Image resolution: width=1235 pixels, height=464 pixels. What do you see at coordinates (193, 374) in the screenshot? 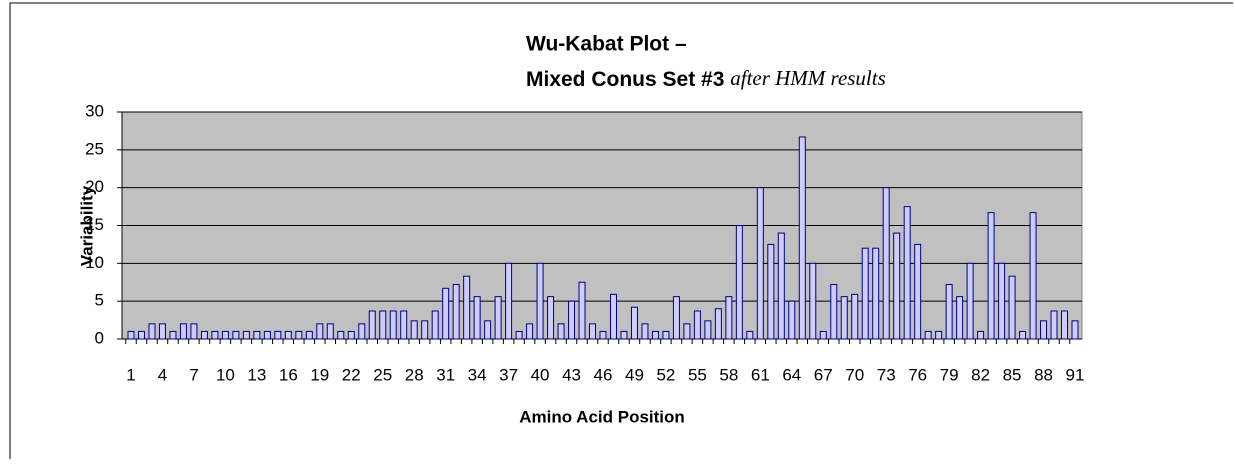
I see `x-tick-label: 7` at bounding box center [193, 374].